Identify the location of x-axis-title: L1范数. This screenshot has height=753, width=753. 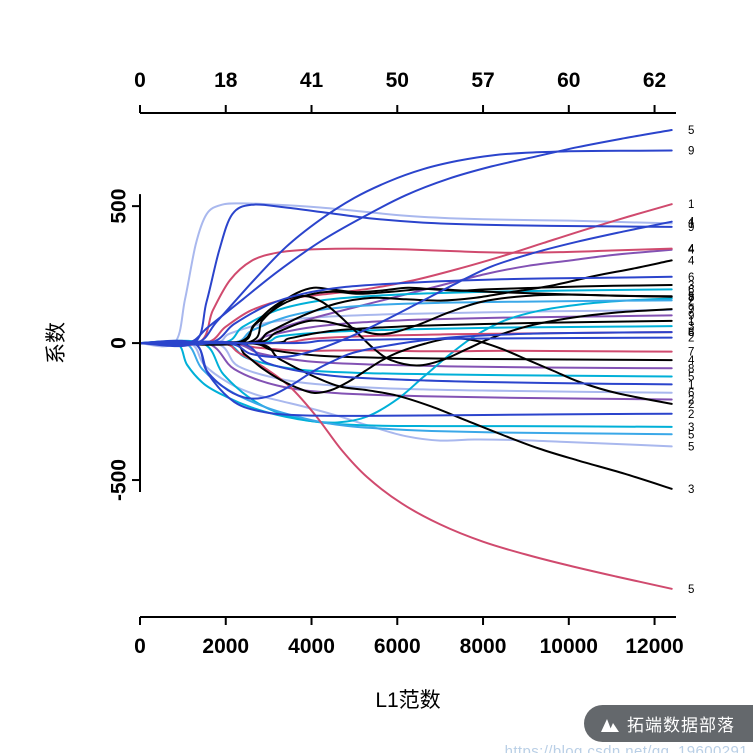
(408, 700).